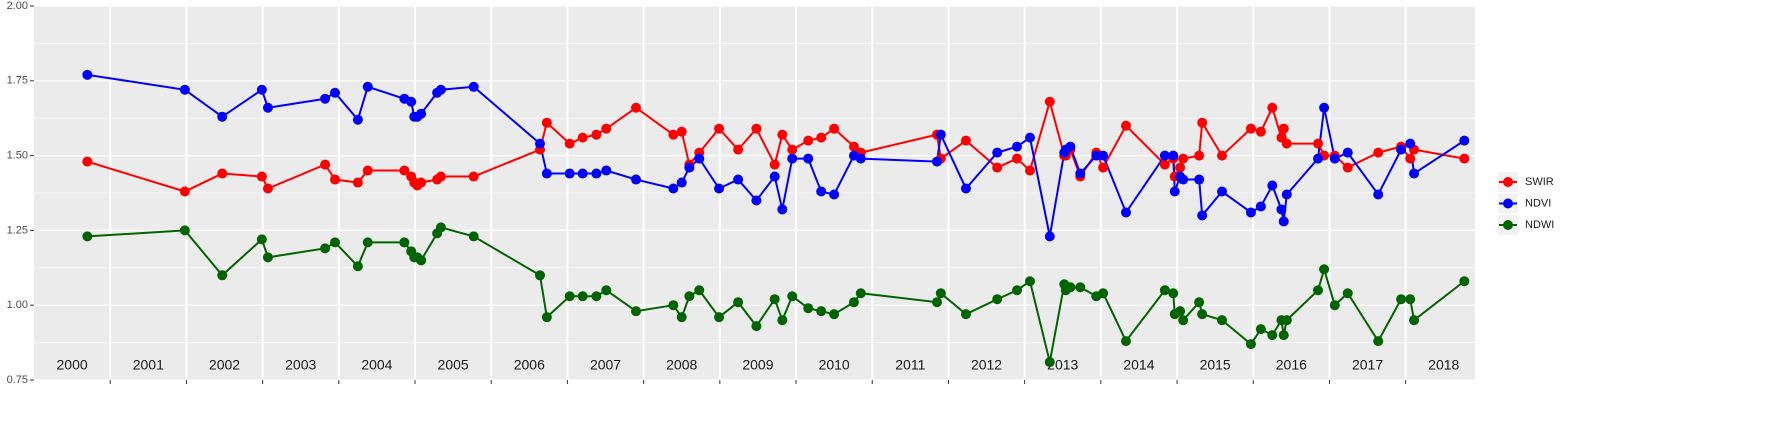 The image size is (1773, 442). I want to click on y-tick-label: 1.25, so click(17, 230).